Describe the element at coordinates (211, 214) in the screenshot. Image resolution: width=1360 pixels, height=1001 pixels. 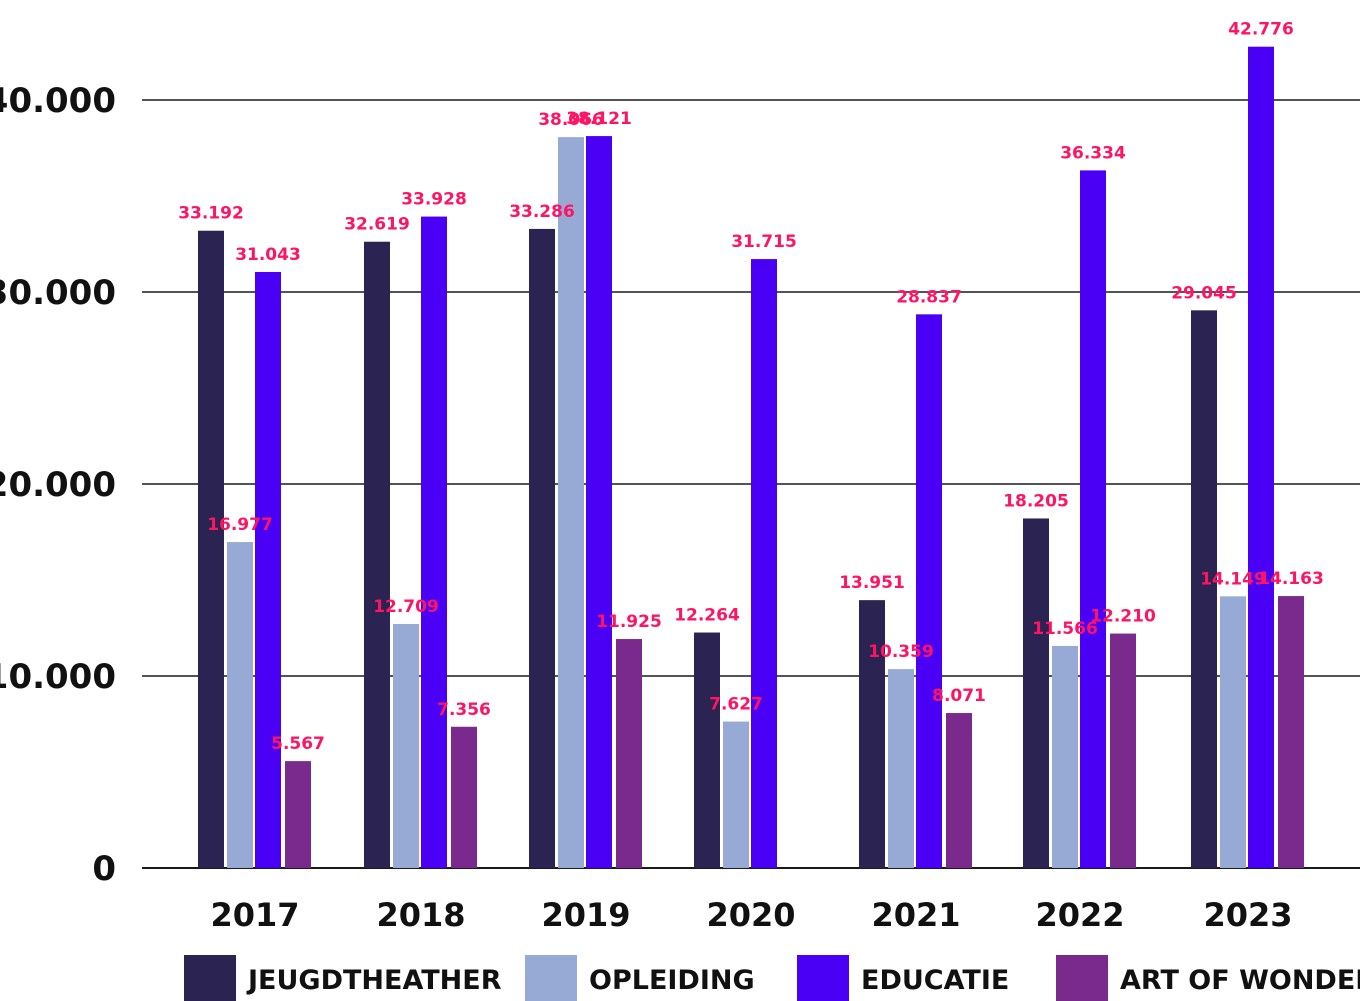
I see `value-label: 33.192` at that location.